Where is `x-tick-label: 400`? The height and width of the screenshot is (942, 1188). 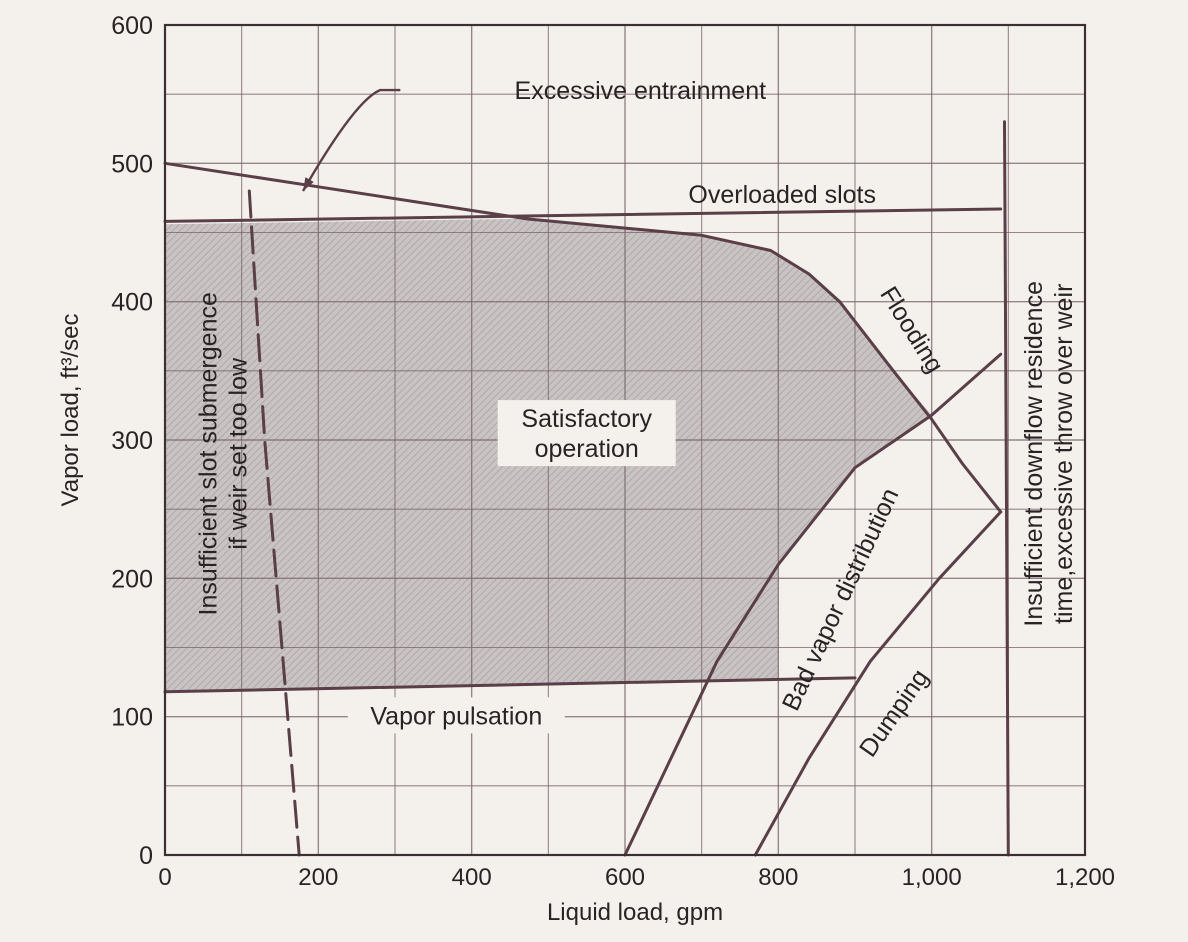 x-tick-label: 400 is located at coordinates (472, 877).